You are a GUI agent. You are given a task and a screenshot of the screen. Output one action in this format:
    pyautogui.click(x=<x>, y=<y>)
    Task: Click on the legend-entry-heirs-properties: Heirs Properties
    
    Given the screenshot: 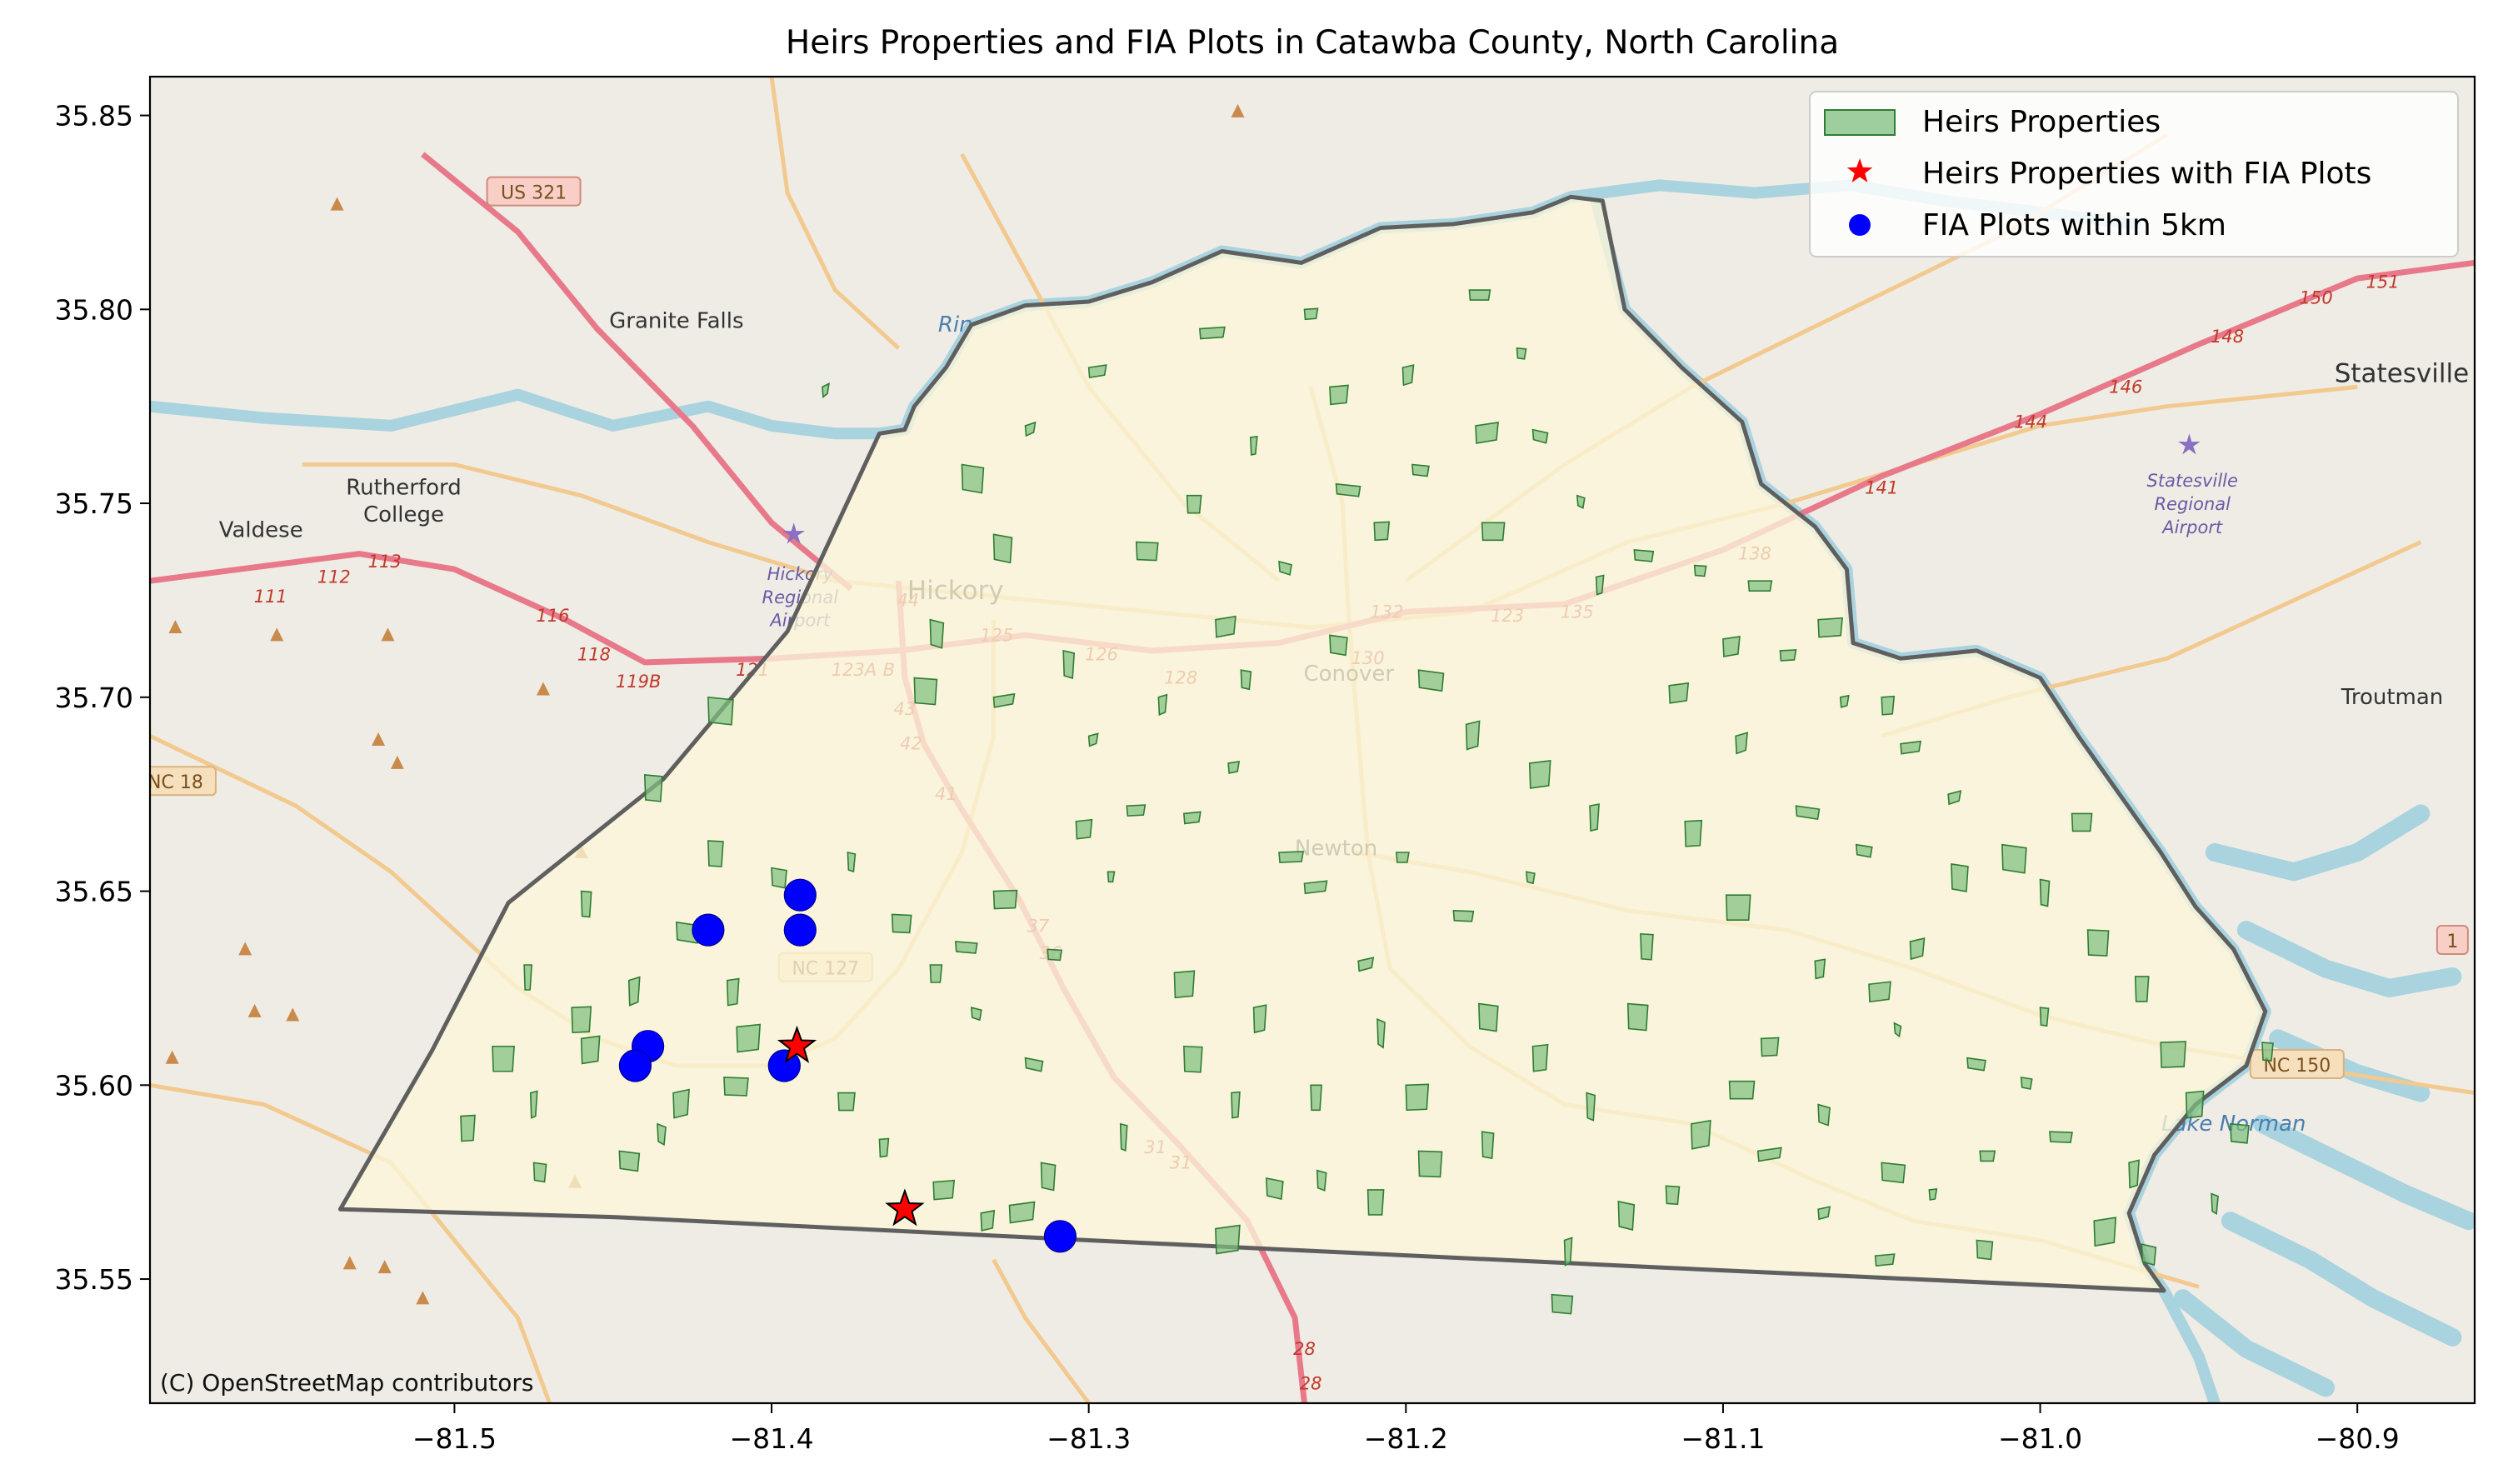 What is the action you would take?
    pyautogui.click(x=1993, y=122)
    